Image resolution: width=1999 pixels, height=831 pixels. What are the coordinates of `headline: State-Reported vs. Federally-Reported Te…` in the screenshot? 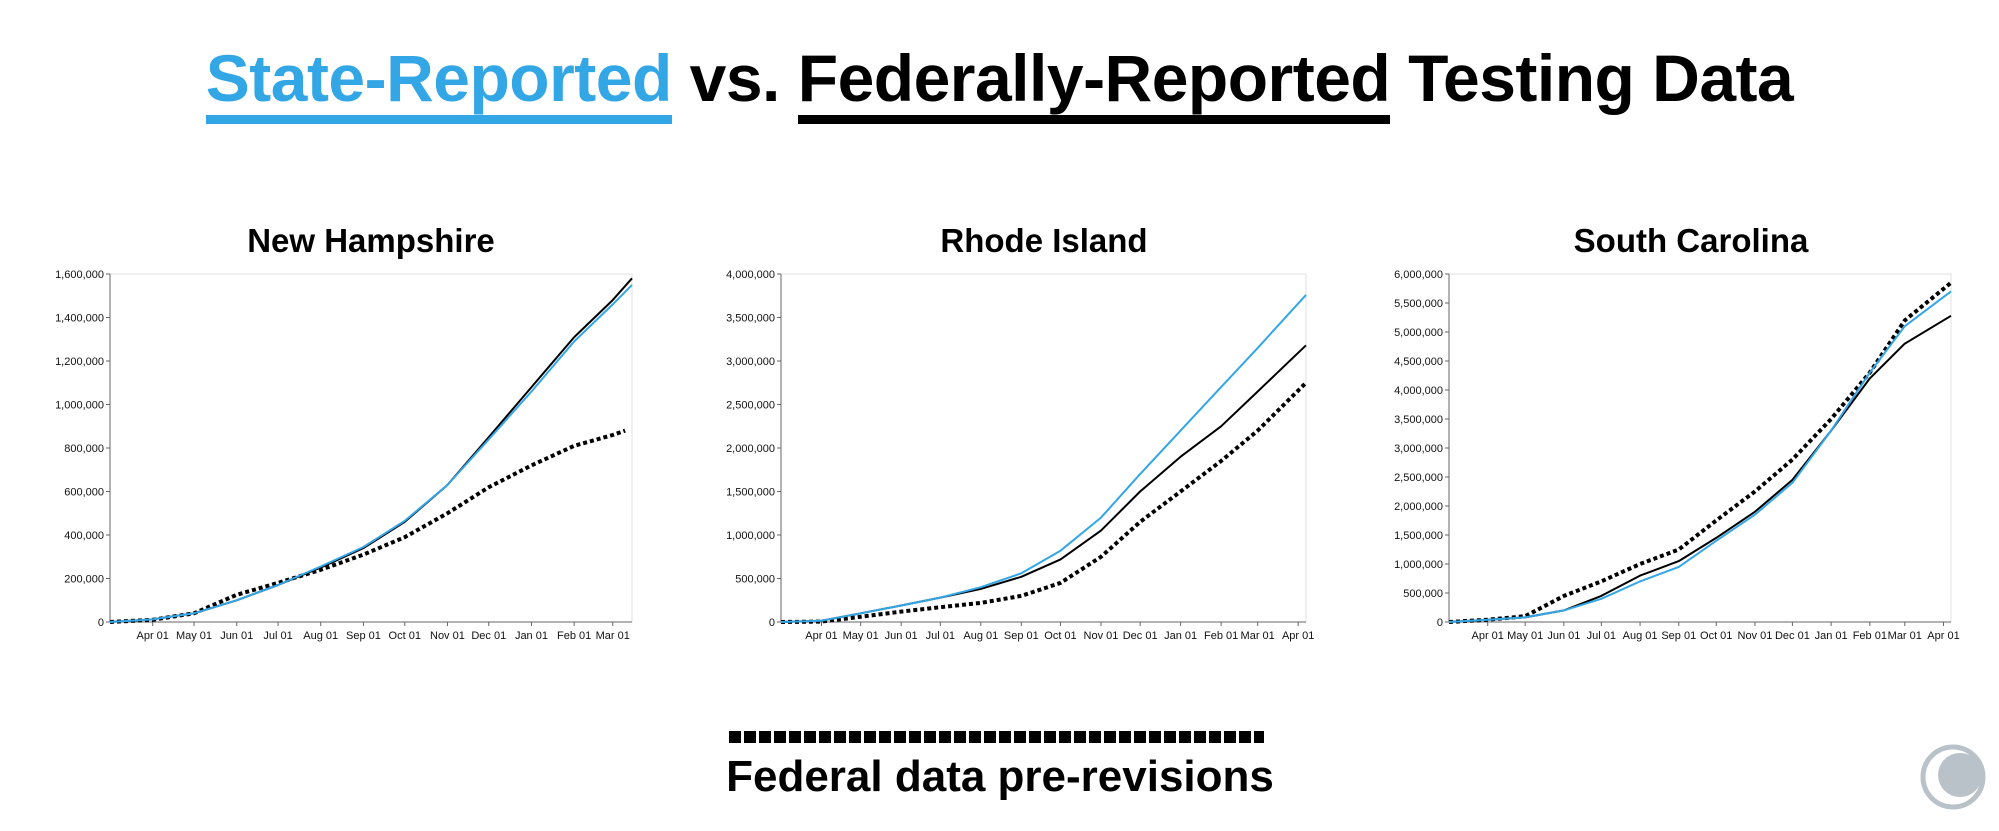 It's located at (999, 82).